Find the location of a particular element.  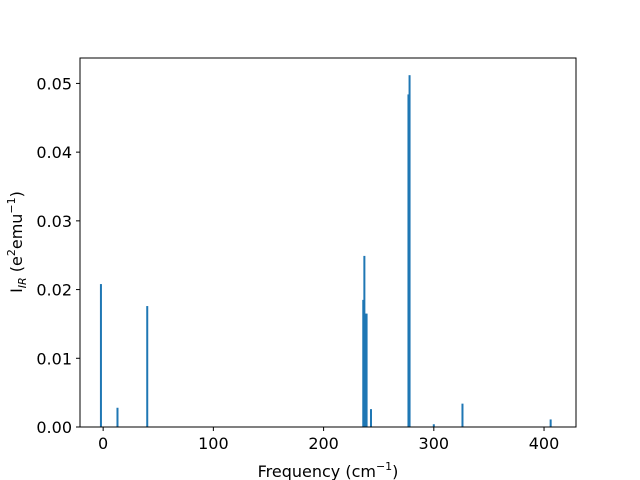

x-axis: 0 100 200 300 400 is located at coordinates (328, 440).